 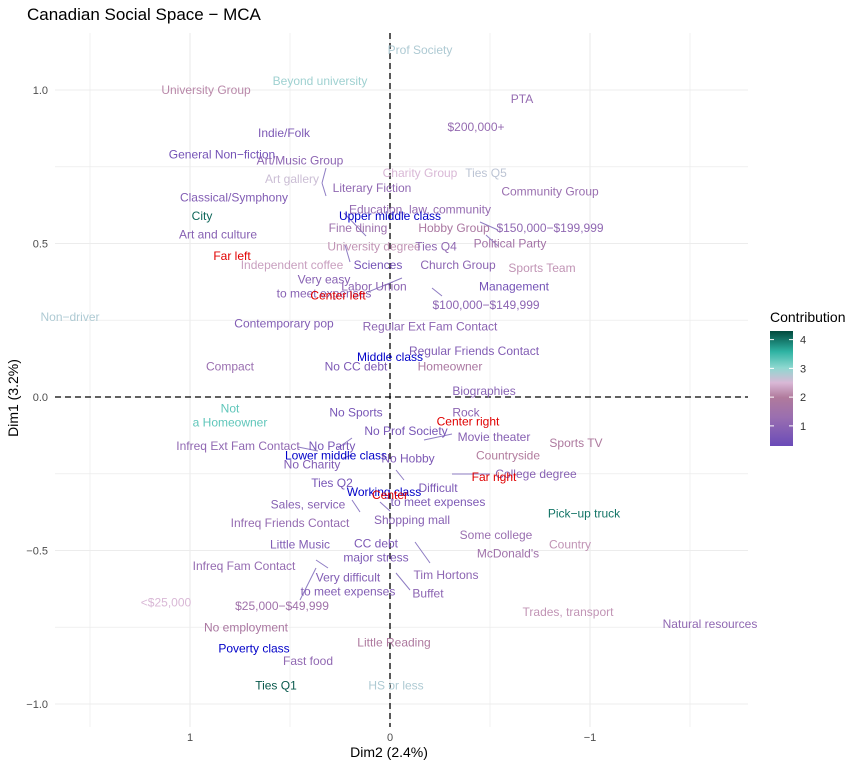 I want to click on point-label-text: No Party, so click(x=332, y=446).